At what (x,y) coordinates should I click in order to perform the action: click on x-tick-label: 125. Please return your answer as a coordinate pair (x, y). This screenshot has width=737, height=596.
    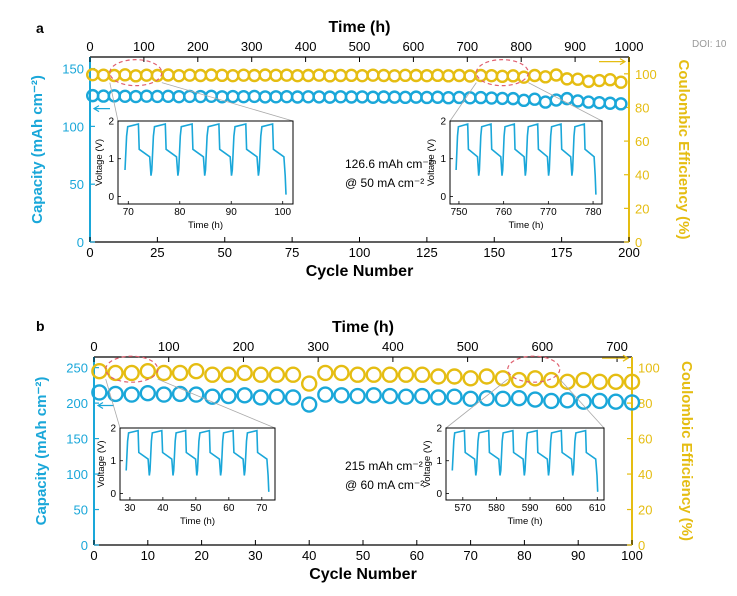
    Looking at the image, I should click on (427, 252).